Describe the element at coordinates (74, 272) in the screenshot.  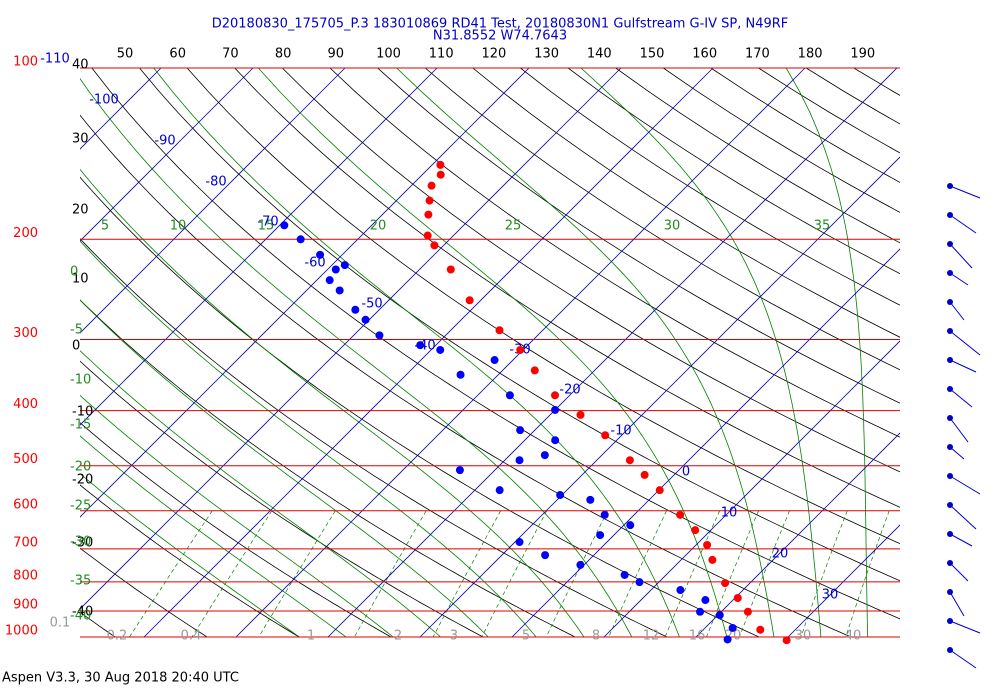
I see `green-left-label: 0` at that location.